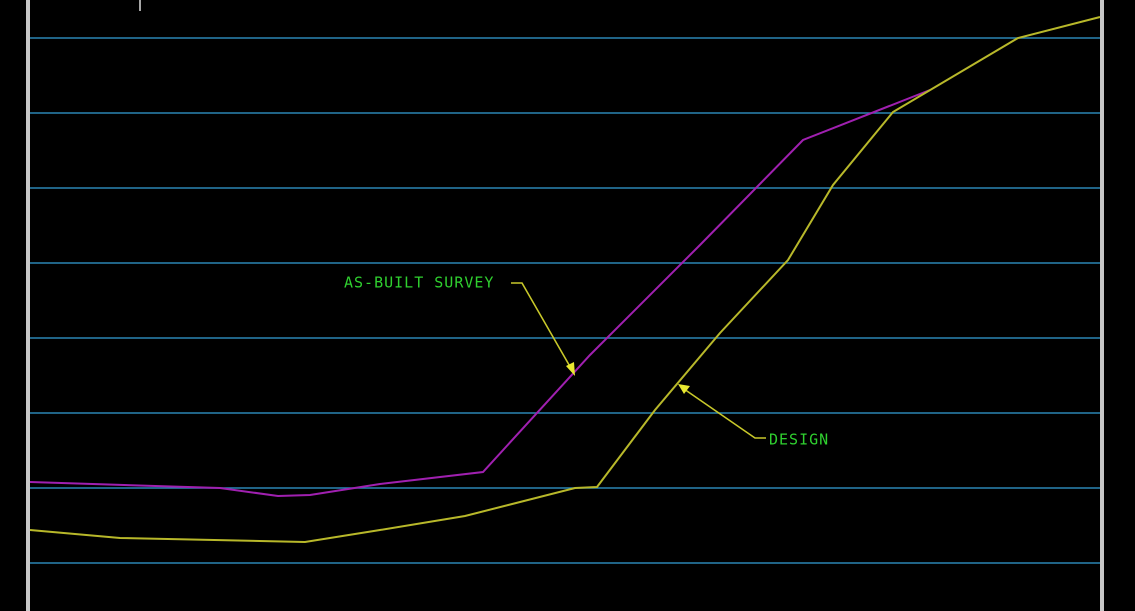 The width and height of the screenshot is (1135, 611). I want to click on as-built-leader, so click(542, 326).